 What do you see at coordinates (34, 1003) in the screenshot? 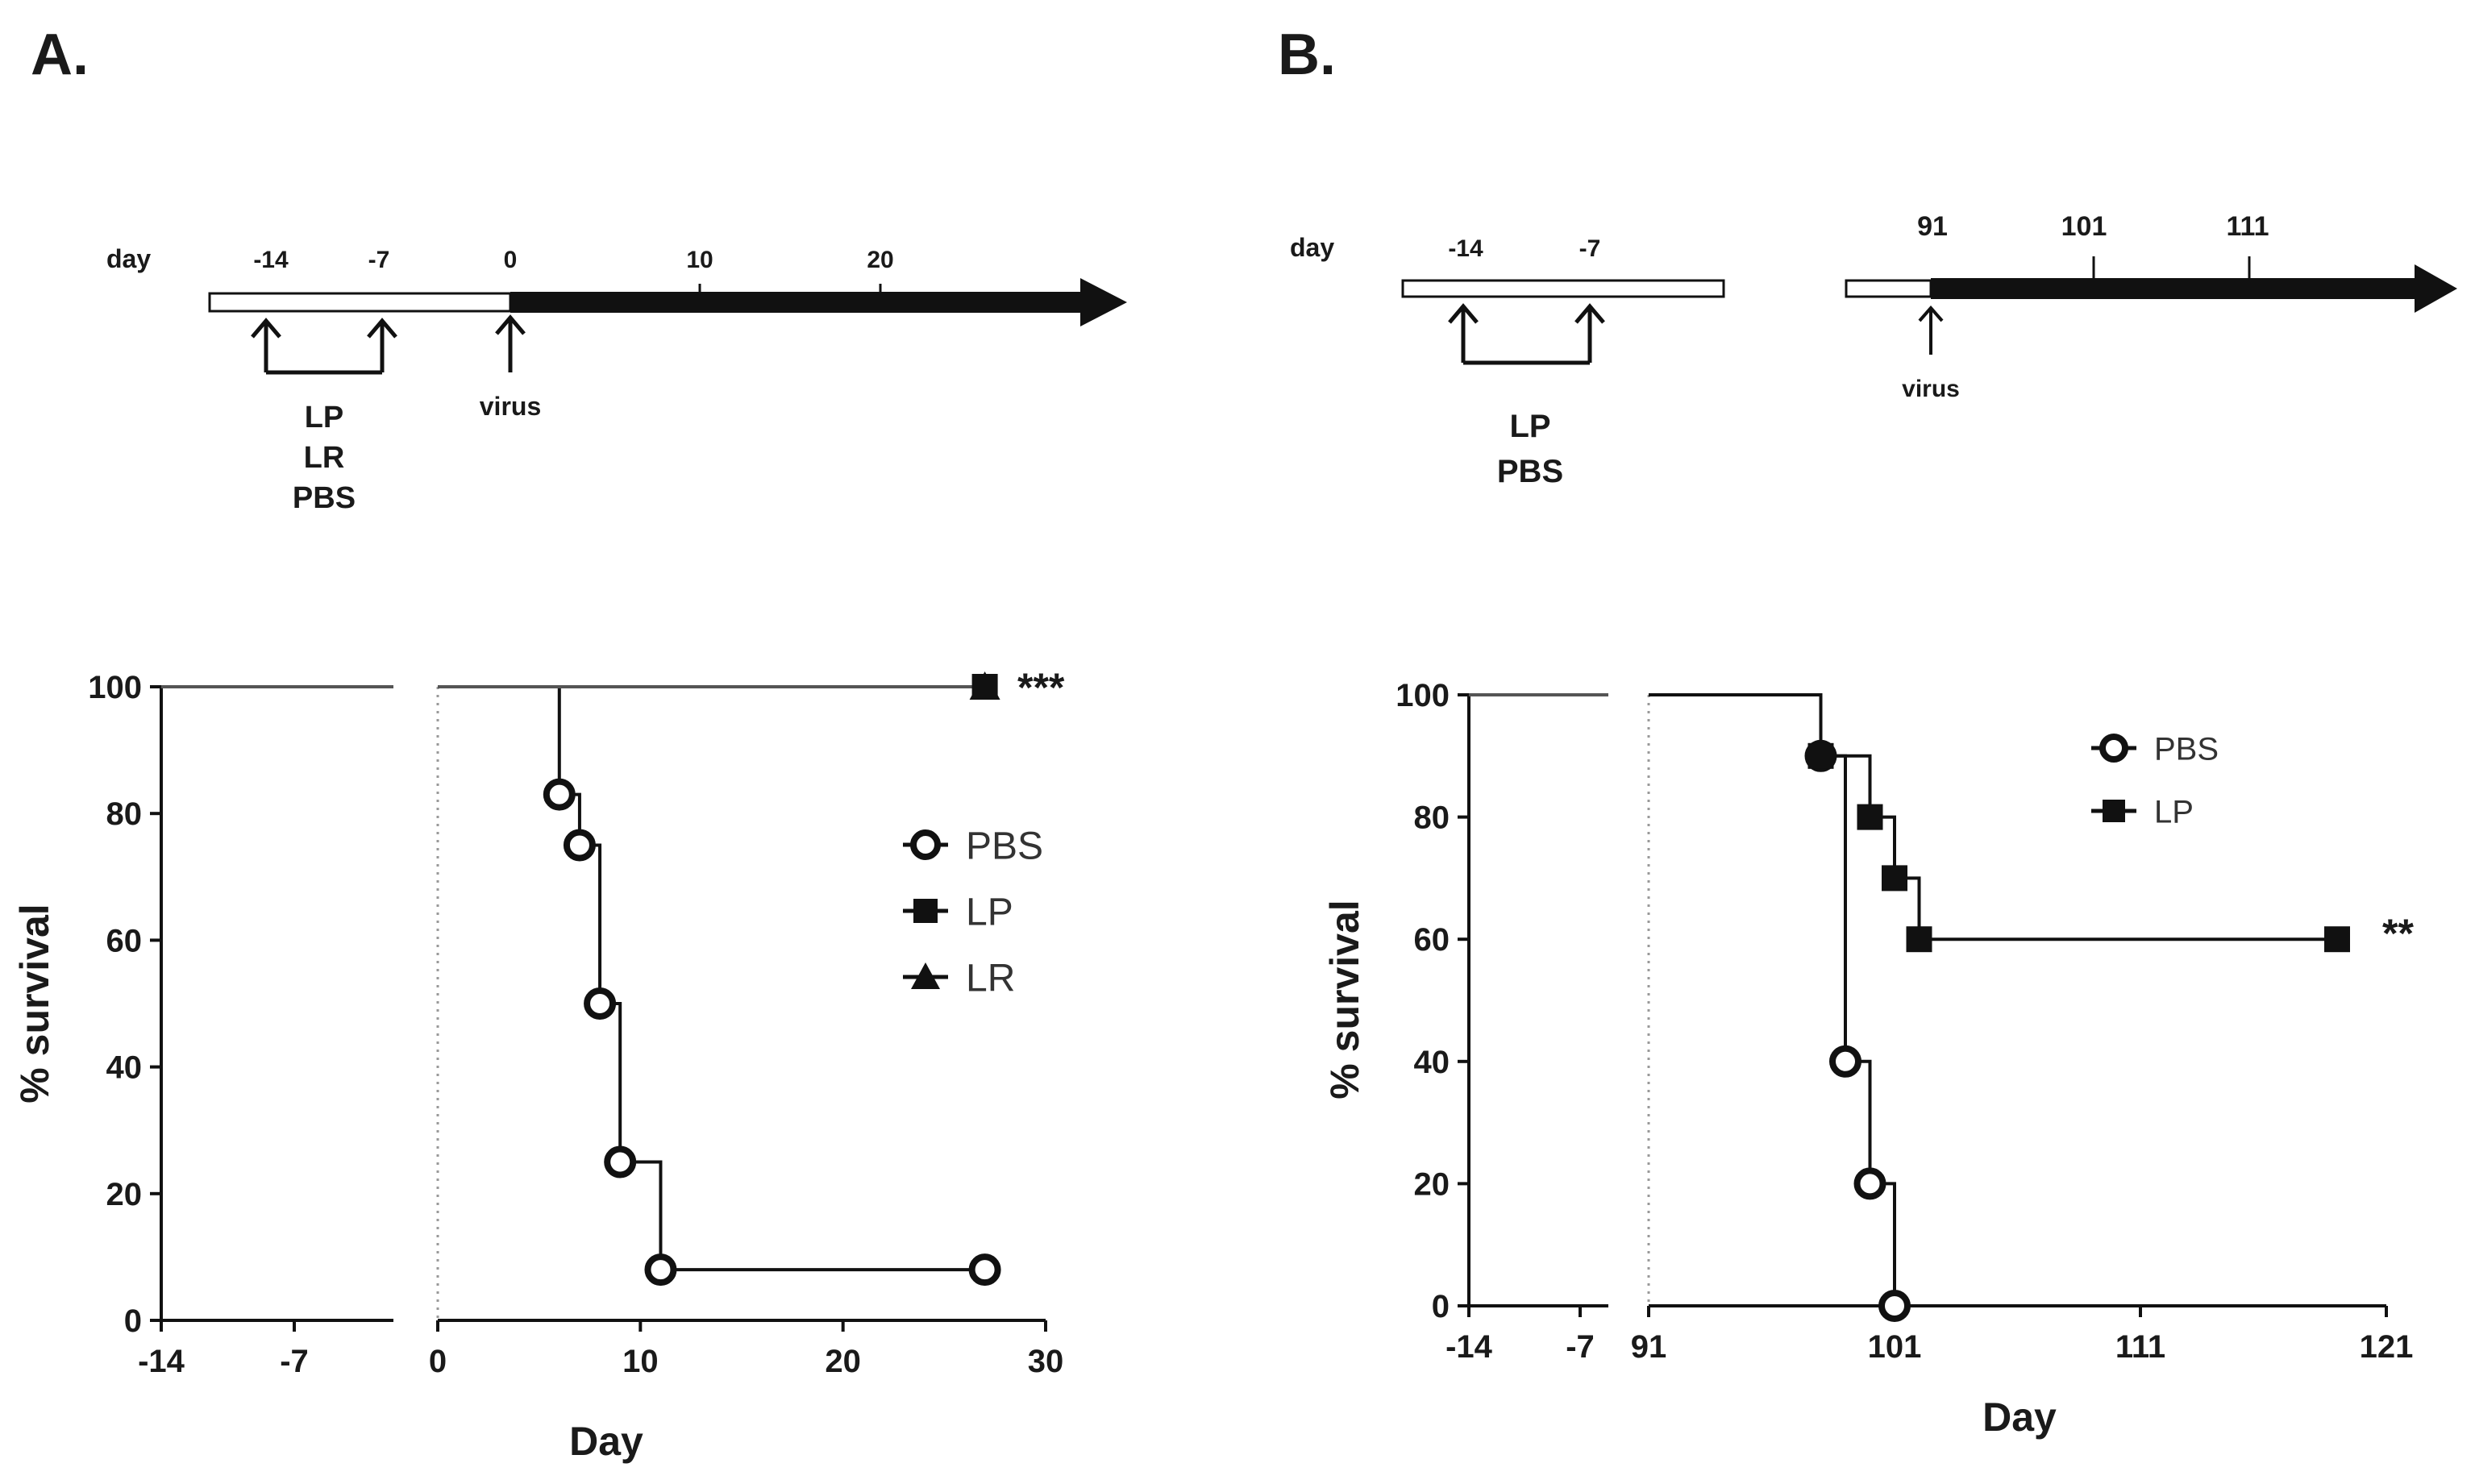
I see `chart-a-ylabel: % survival` at bounding box center [34, 1003].